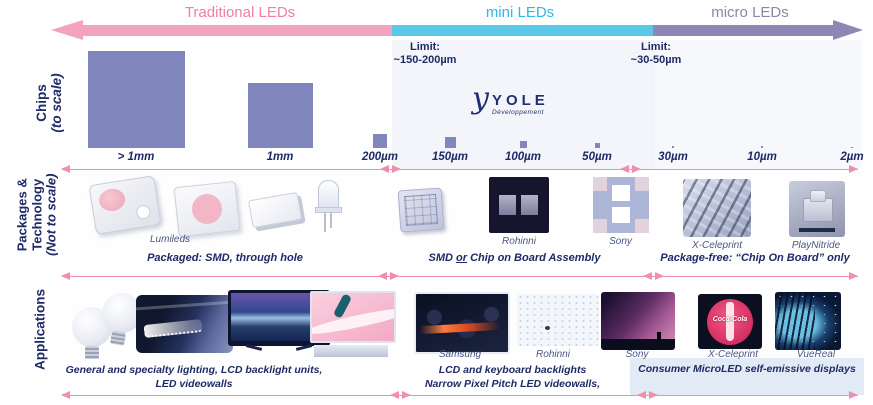  What do you see at coordinates (143, 212) in the screenshot?
I see `contact-pad-shape` at bounding box center [143, 212].